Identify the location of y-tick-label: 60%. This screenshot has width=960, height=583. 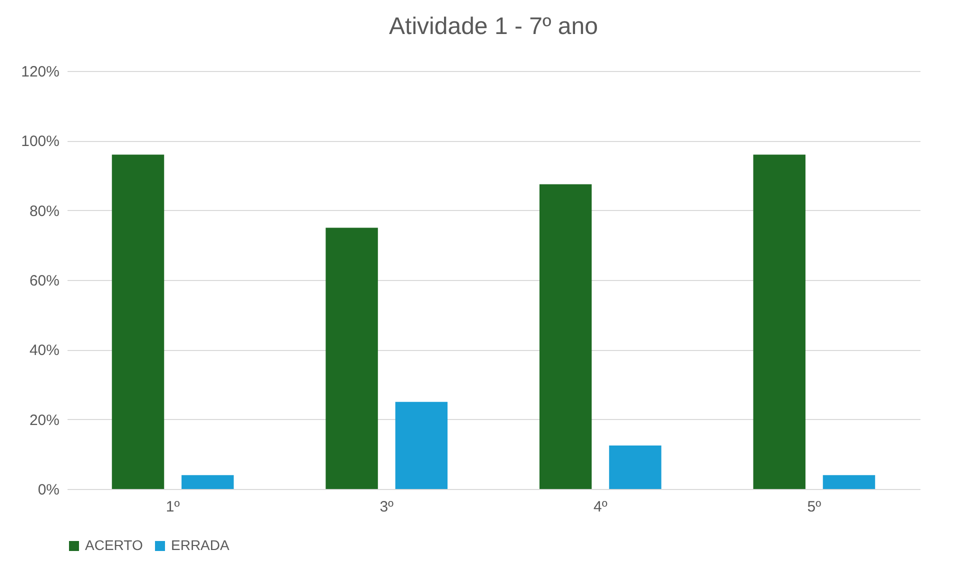
(44, 281).